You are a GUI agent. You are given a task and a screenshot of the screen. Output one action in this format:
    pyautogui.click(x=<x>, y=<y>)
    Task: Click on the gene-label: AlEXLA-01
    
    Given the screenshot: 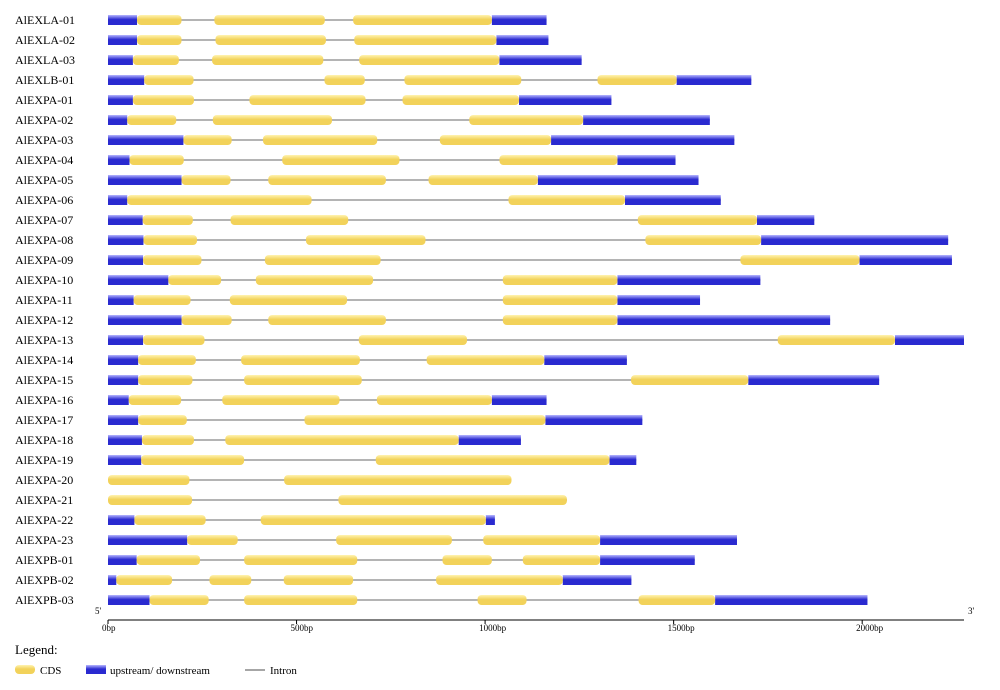 What is the action you would take?
    pyautogui.click(x=45, y=20)
    